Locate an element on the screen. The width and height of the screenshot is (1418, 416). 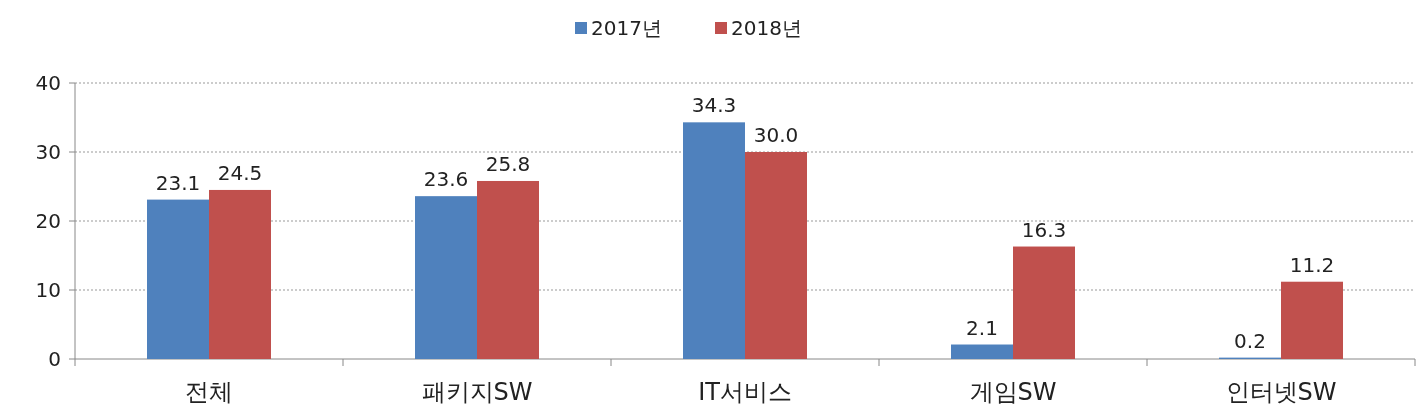
y-tick-label: 20 is located at coordinates (48, 221).